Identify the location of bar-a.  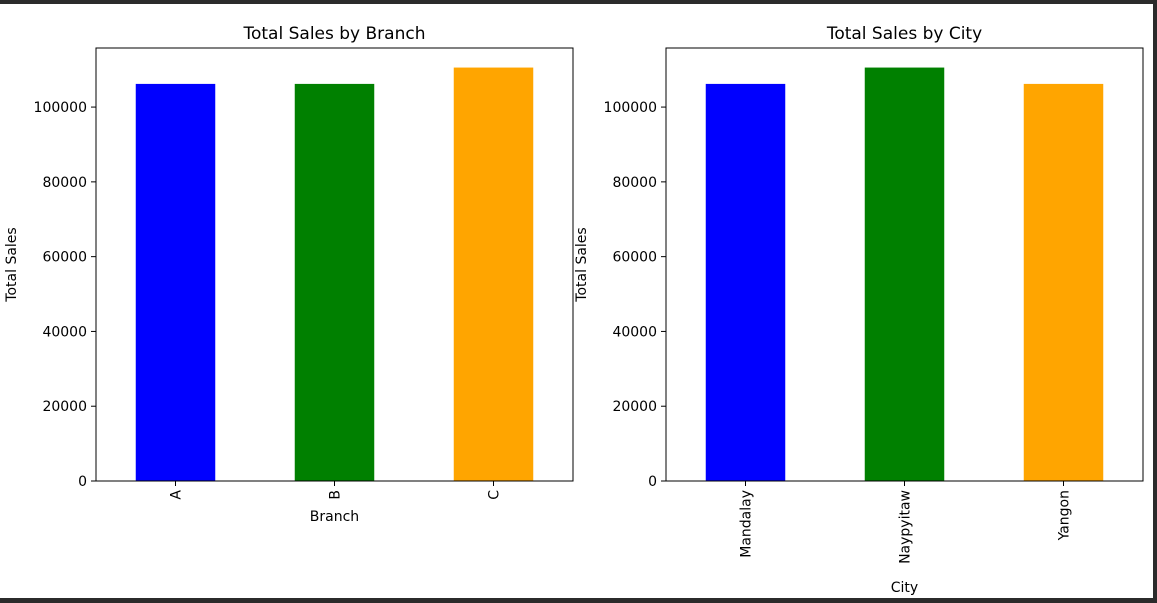
(175, 282).